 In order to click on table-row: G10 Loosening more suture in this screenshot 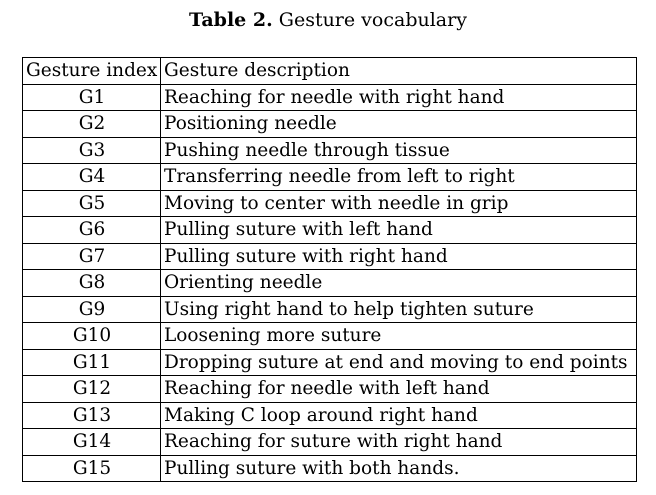, I will do `click(329, 336)`.